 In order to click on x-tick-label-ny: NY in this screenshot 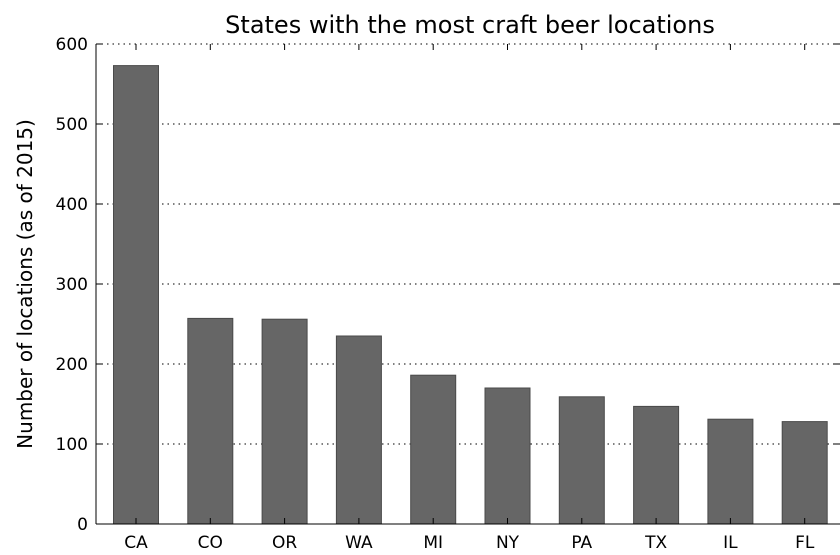, I will do `click(508, 543)`.